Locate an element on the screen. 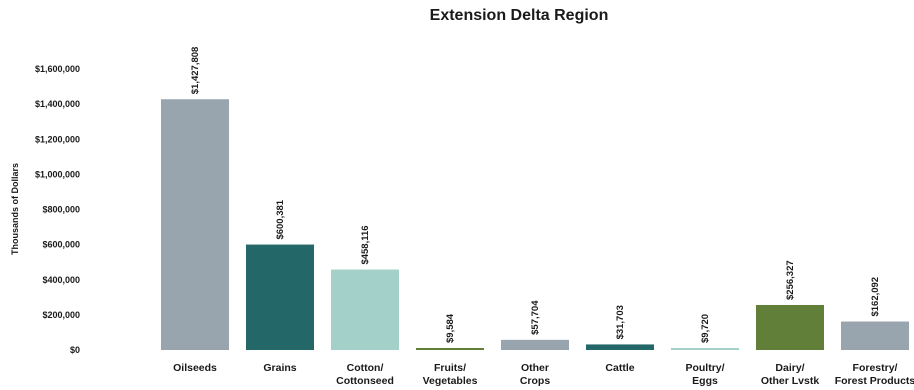 The width and height of the screenshot is (914, 390). x-tick-label: Eggs is located at coordinates (705, 381).